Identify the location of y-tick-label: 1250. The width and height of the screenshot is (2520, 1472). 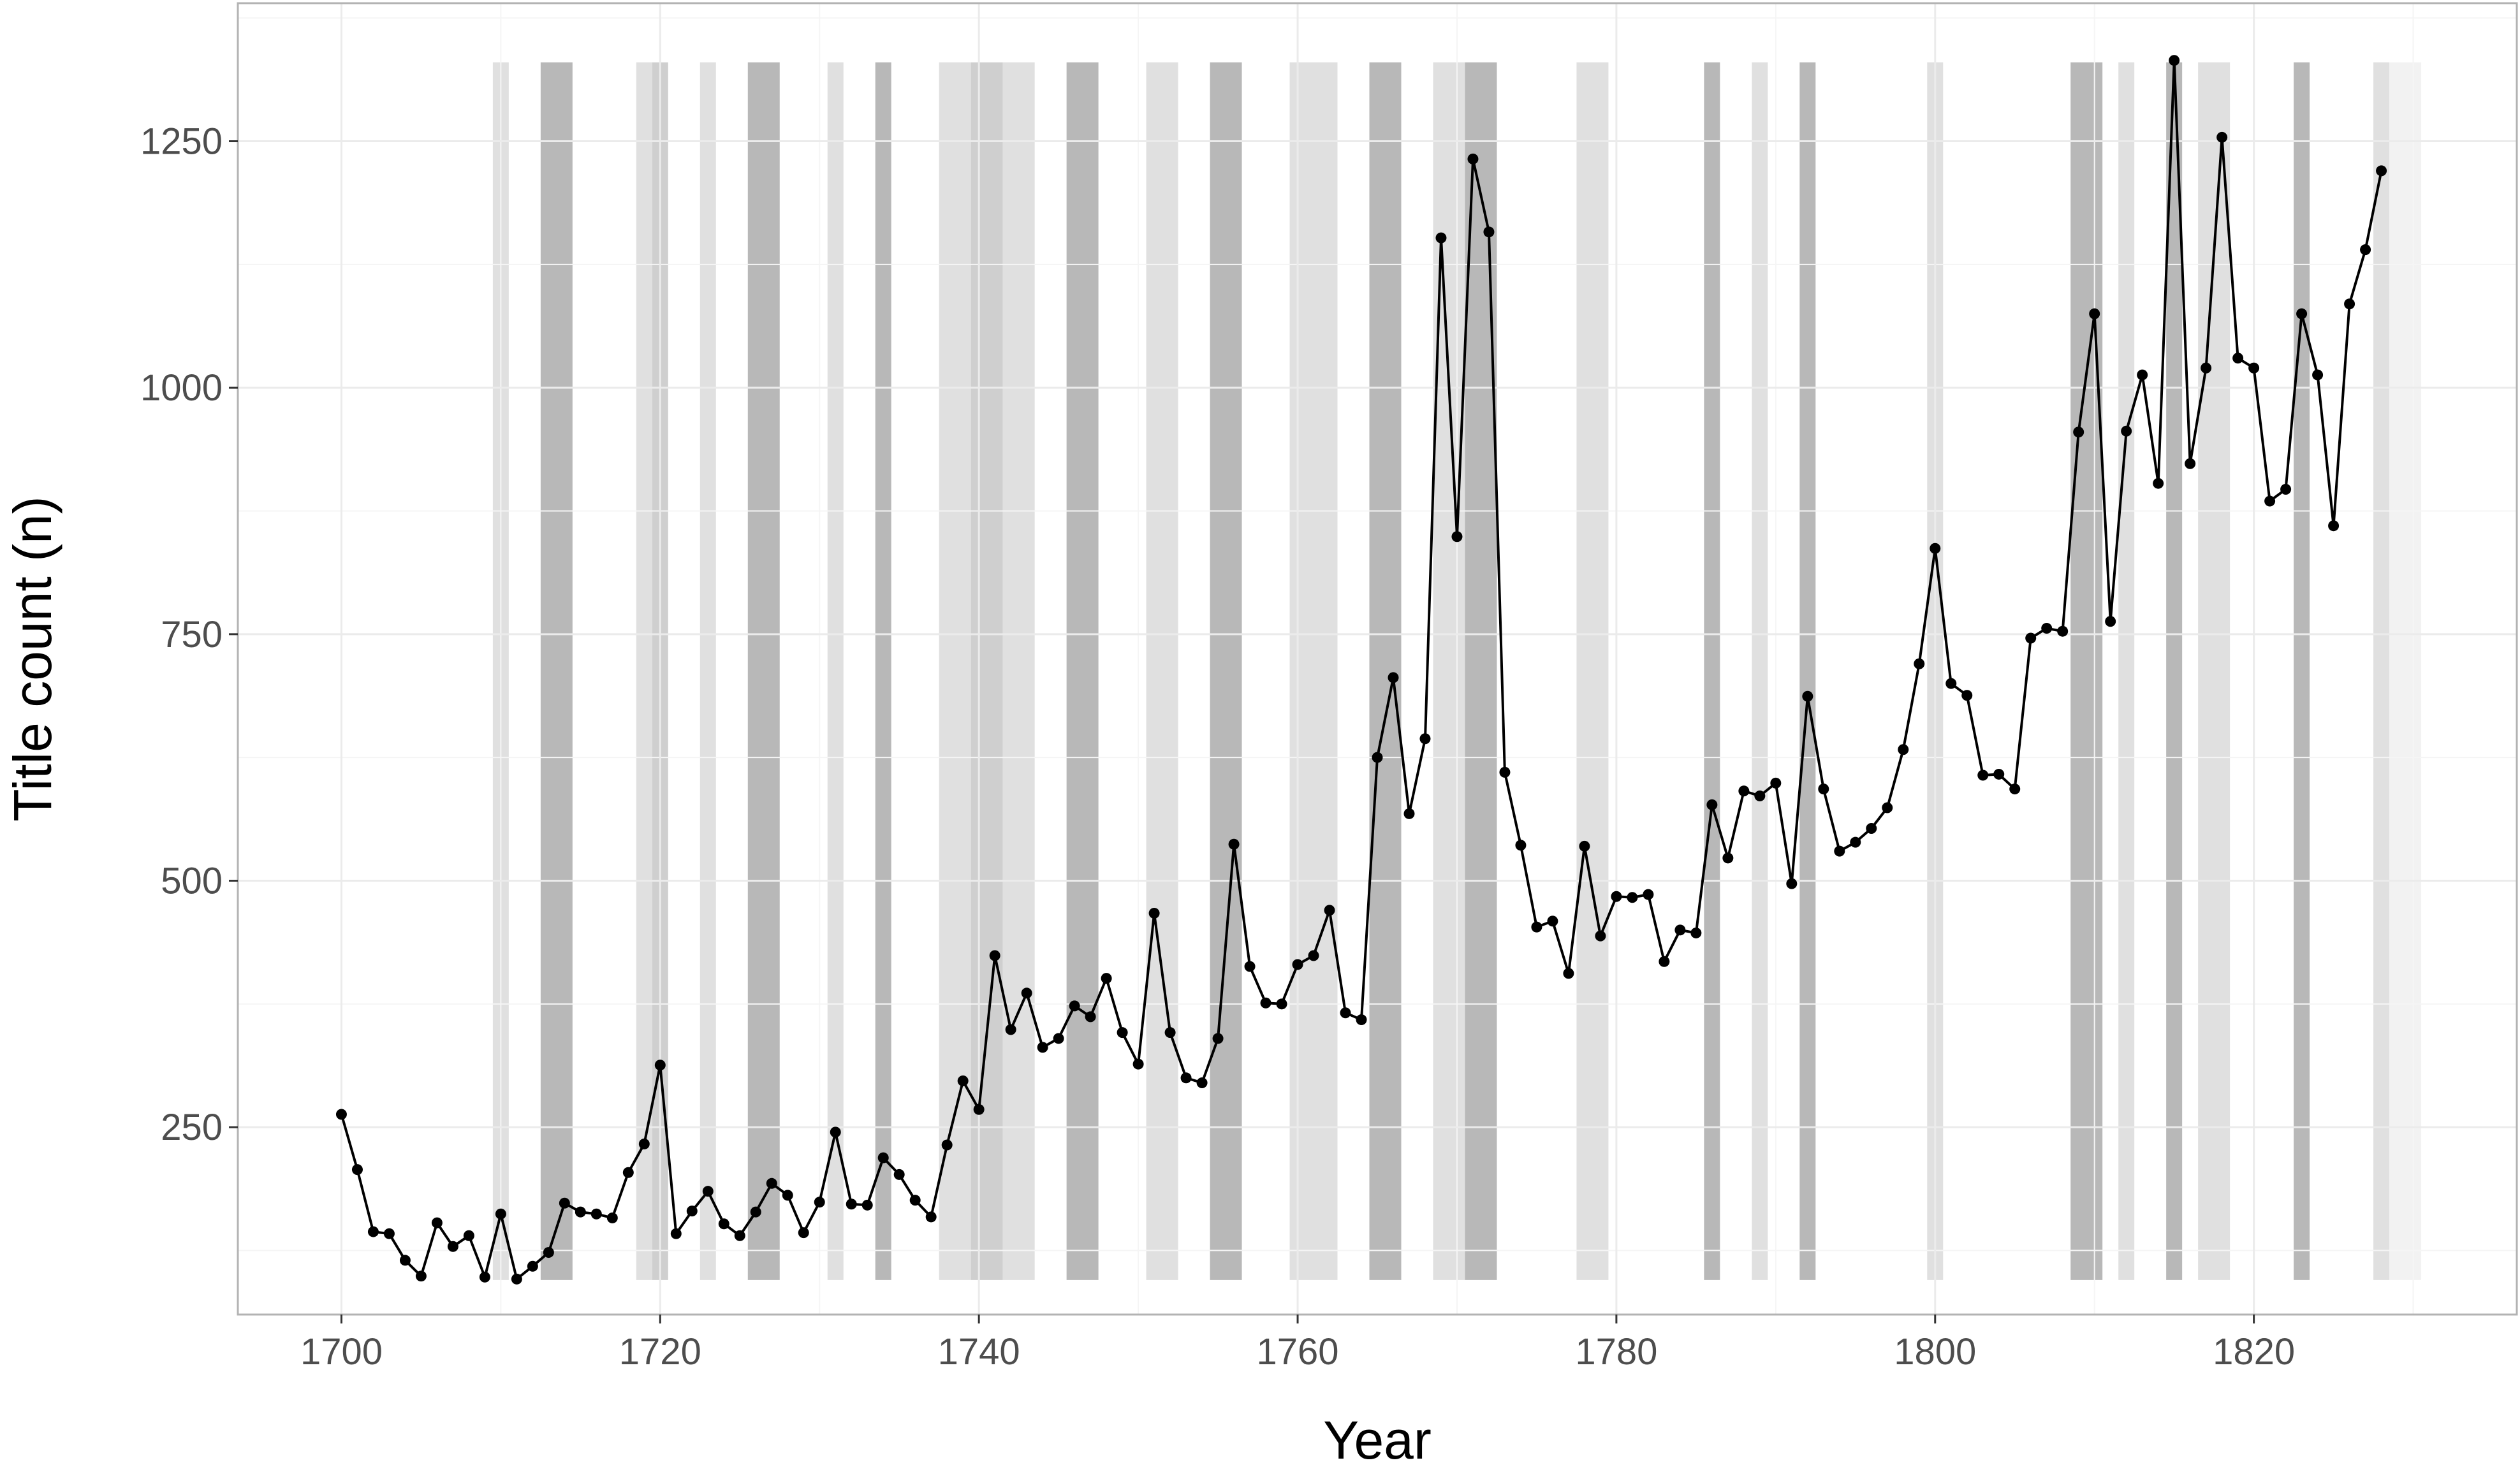
(181, 142).